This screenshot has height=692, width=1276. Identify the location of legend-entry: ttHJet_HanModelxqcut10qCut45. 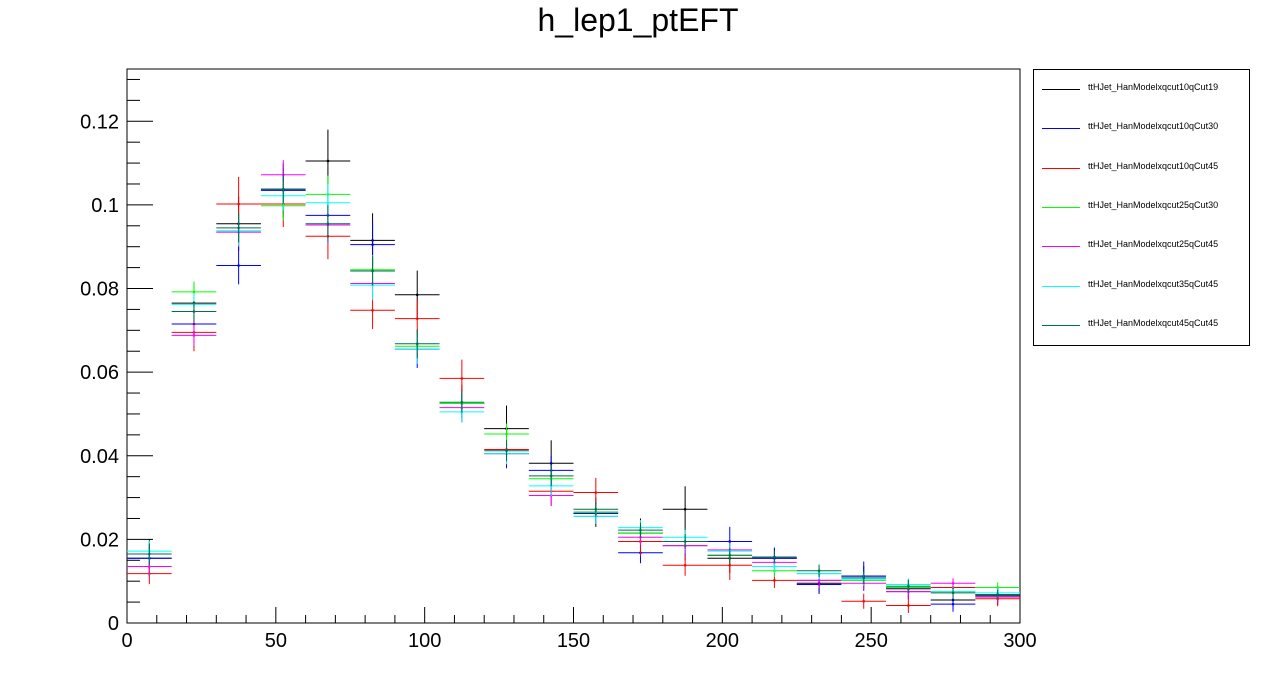
(1141, 168).